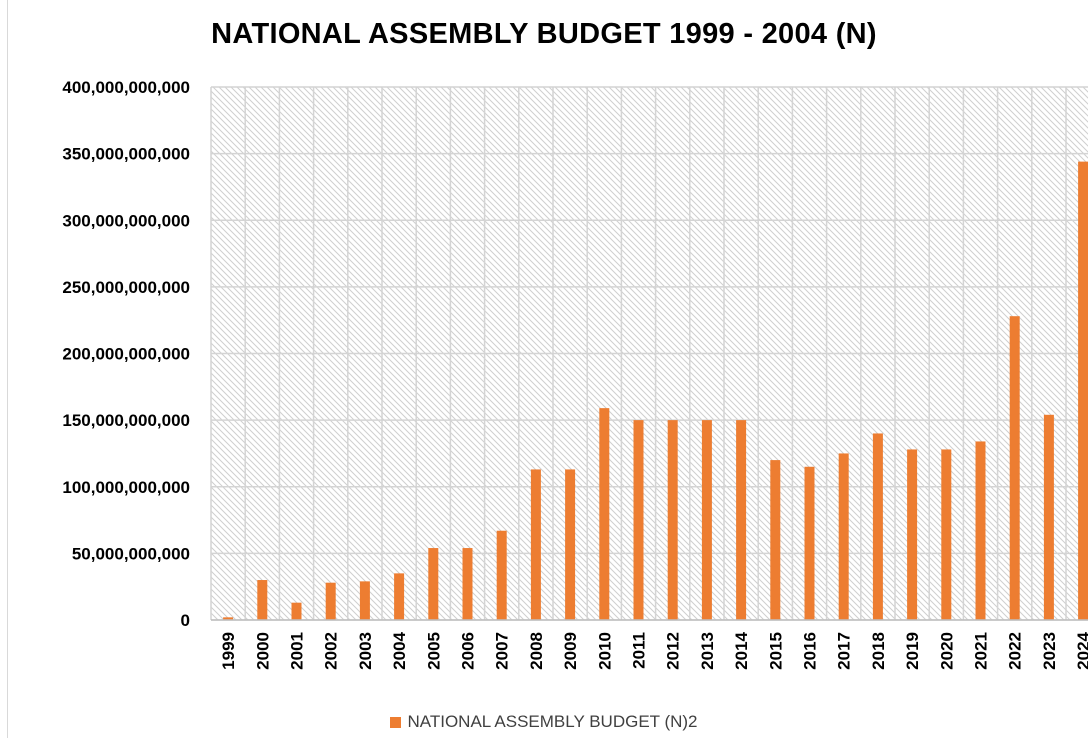  Describe the element at coordinates (365, 651) in the screenshot. I see `x-tick-label: 2003` at that location.